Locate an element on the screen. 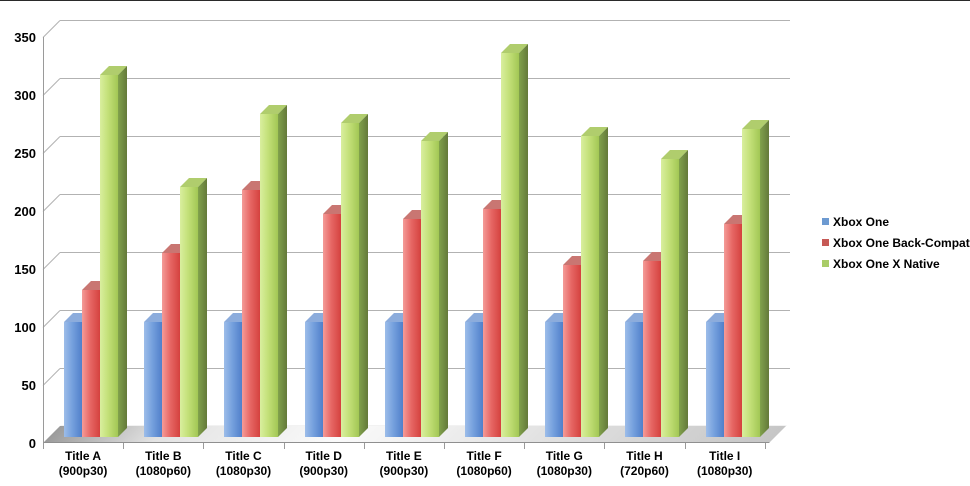 This screenshot has width=970, height=486. y-axis-tick-label: 0 is located at coordinates (32, 443).